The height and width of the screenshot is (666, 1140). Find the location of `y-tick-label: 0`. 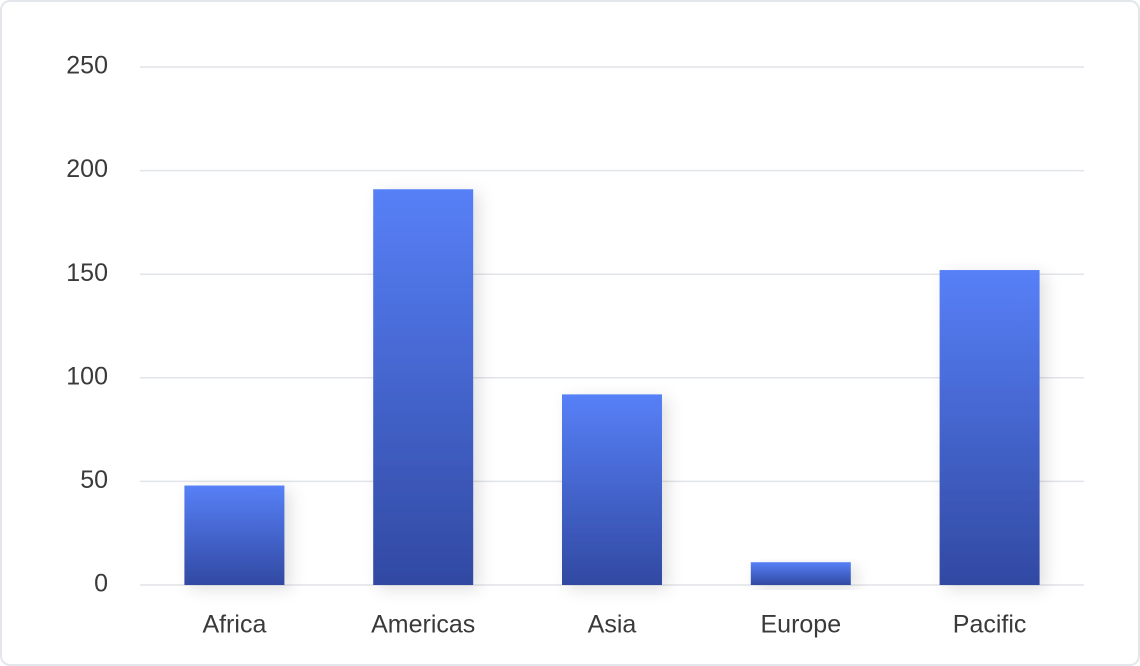

y-tick-label: 0 is located at coordinates (101, 584).